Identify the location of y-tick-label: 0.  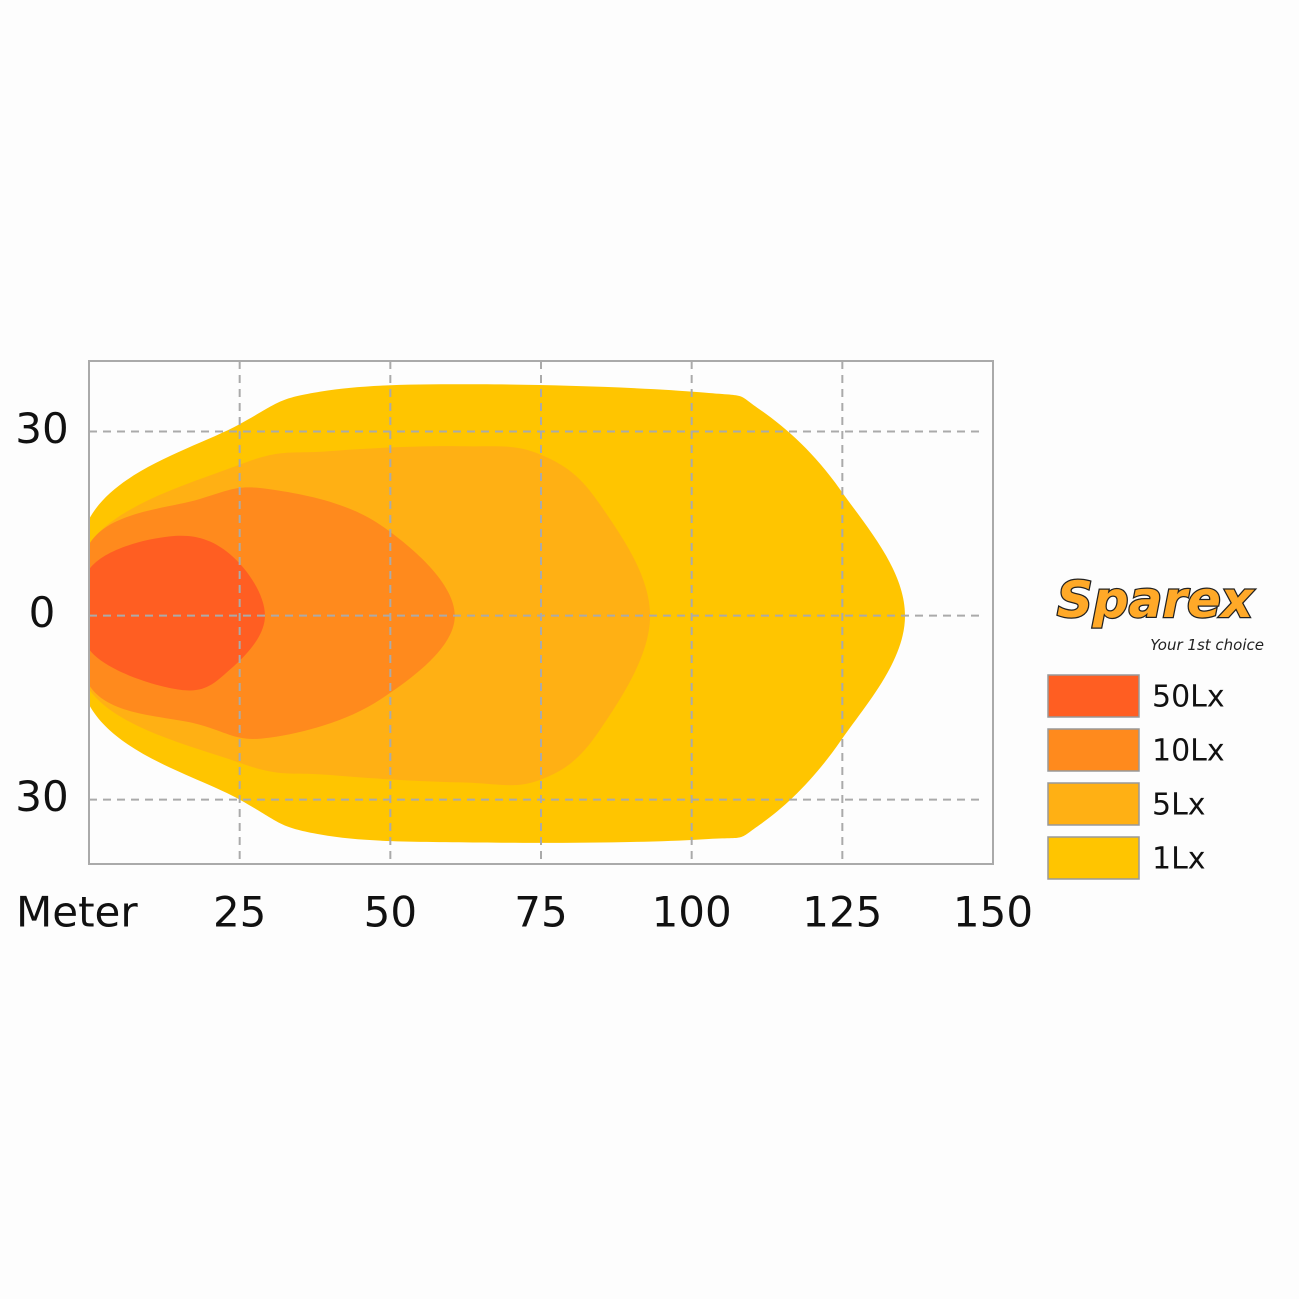
(42, 612).